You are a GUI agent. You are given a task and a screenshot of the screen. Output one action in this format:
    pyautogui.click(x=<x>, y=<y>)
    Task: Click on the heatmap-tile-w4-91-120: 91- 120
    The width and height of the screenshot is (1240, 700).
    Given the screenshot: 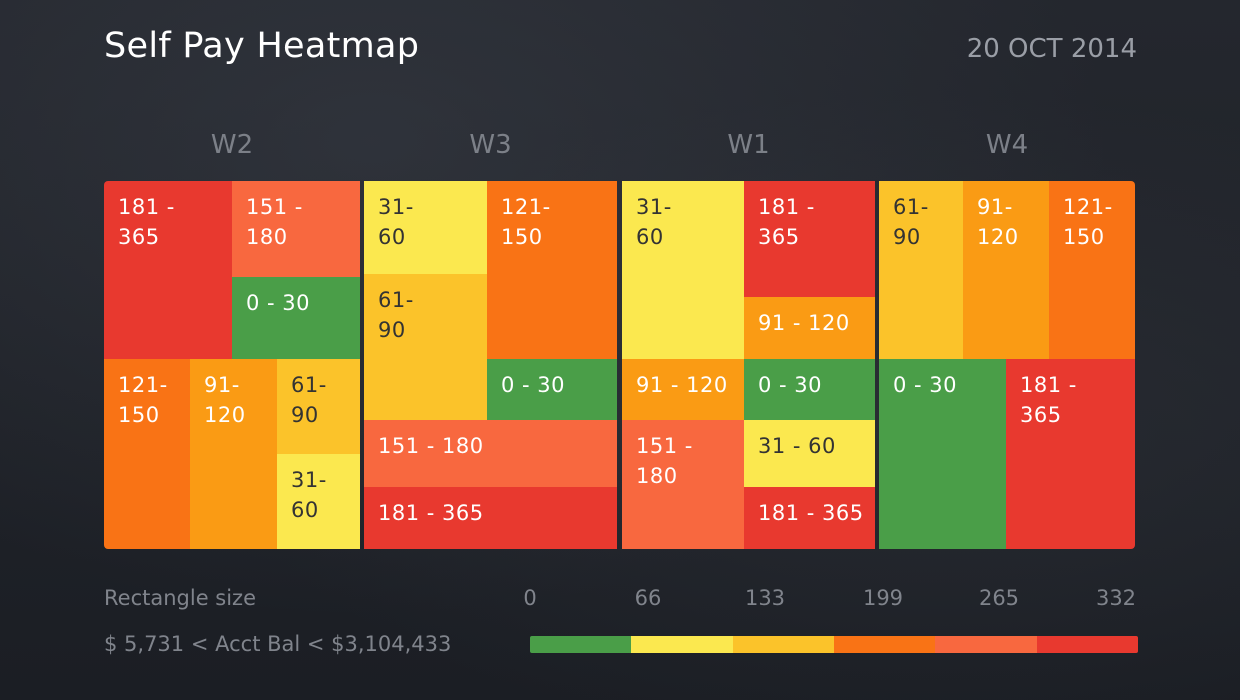 What is the action you would take?
    pyautogui.click(x=1006, y=270)
    